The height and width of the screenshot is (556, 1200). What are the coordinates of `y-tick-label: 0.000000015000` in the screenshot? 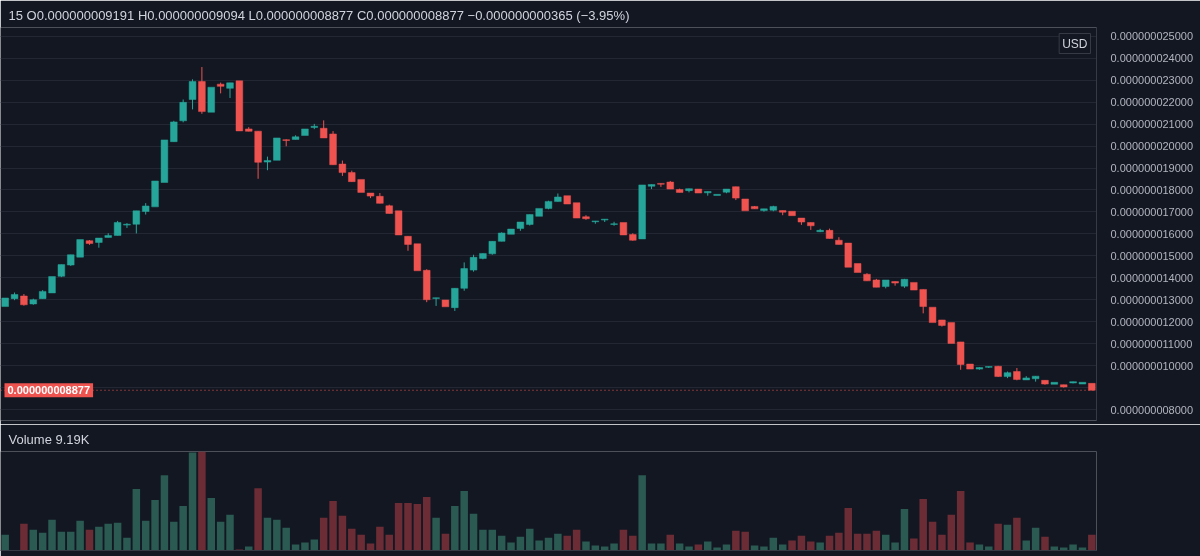 It's located at (1152, 255).